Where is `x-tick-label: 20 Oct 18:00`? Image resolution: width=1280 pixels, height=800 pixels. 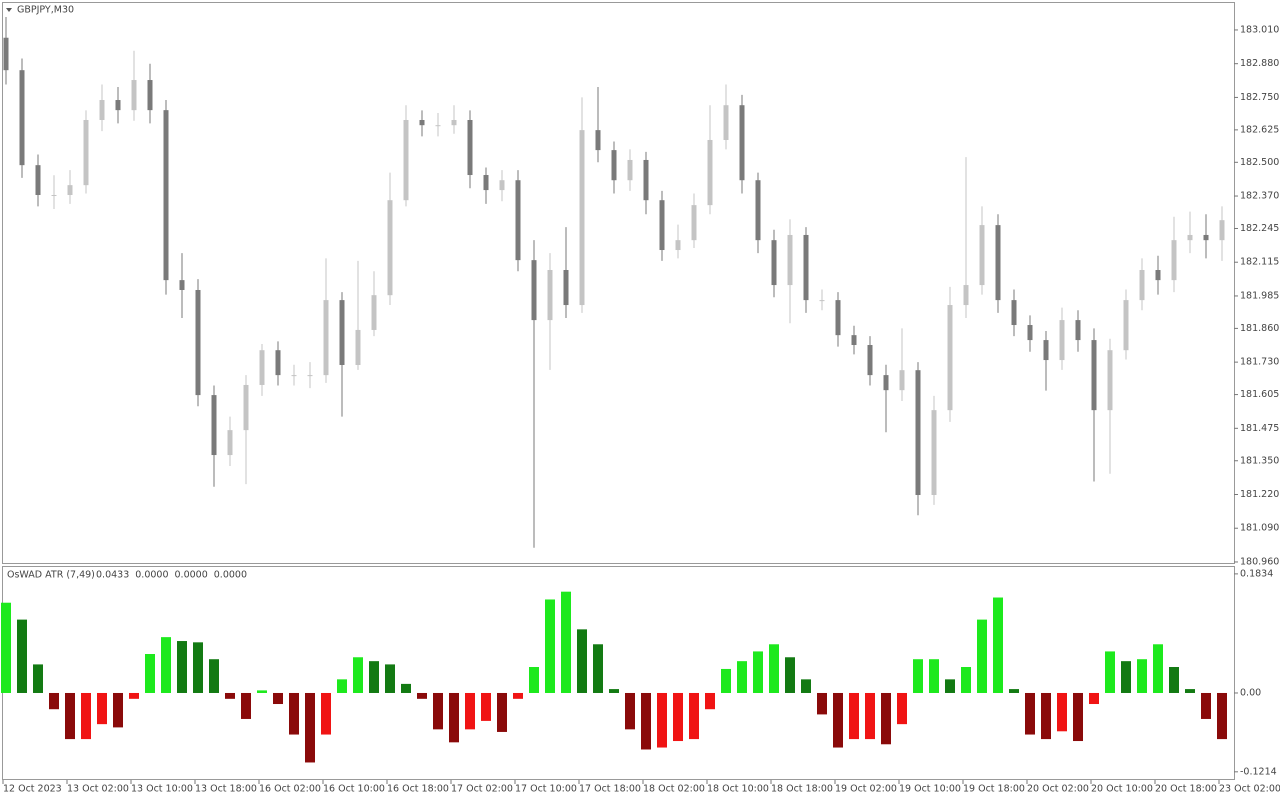
x-tick-label: 20 Oct 18:00 is located at coordinates (1186, 789).